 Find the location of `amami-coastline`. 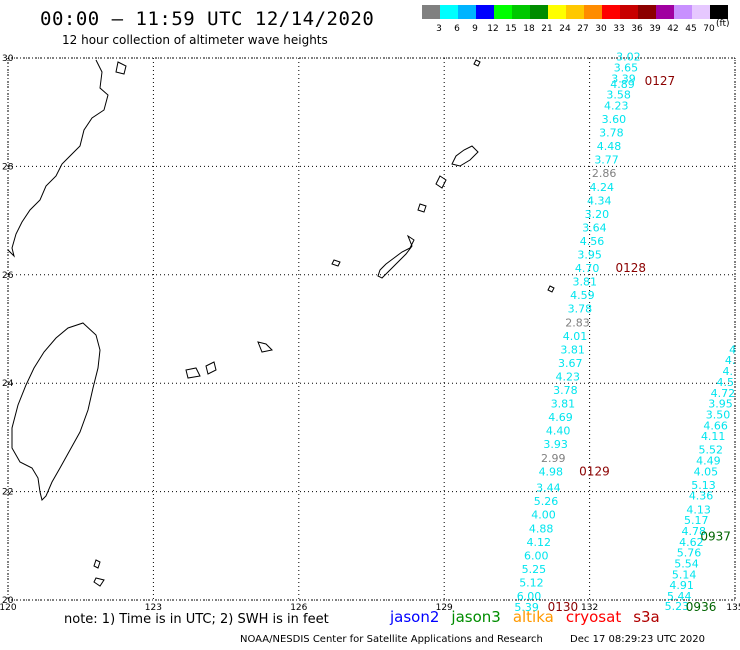

amami-coastline is located at coordinates (465, 156).